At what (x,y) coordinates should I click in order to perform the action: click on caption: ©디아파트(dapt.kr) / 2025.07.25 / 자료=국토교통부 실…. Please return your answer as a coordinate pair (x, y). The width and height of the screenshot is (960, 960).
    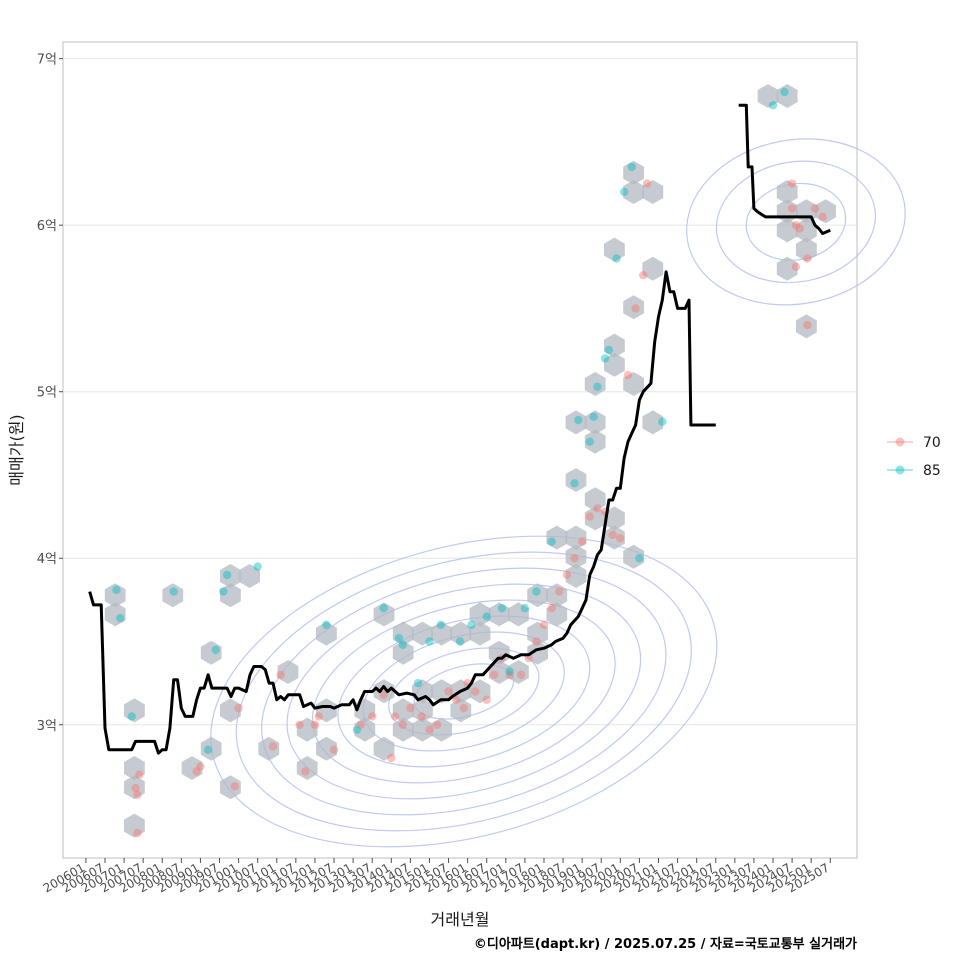
    Looking at the image, I should click on (665, 944).